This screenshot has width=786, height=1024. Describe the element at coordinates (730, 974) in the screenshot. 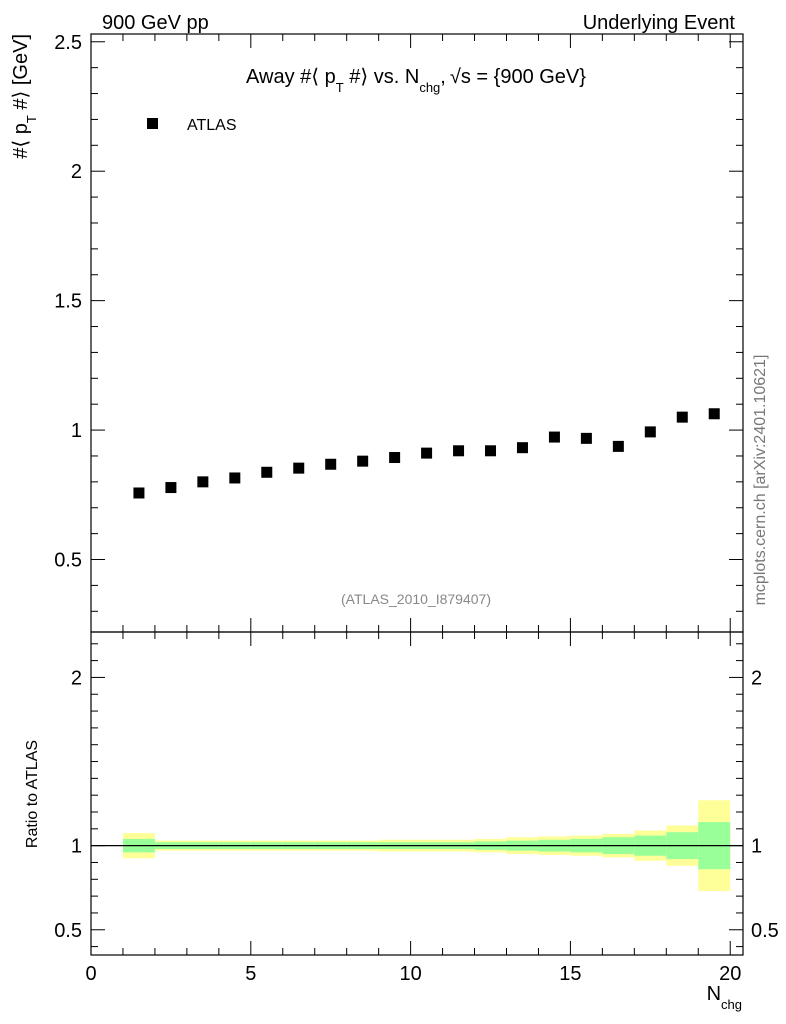

I see `x-tick-label: 20` at that location.